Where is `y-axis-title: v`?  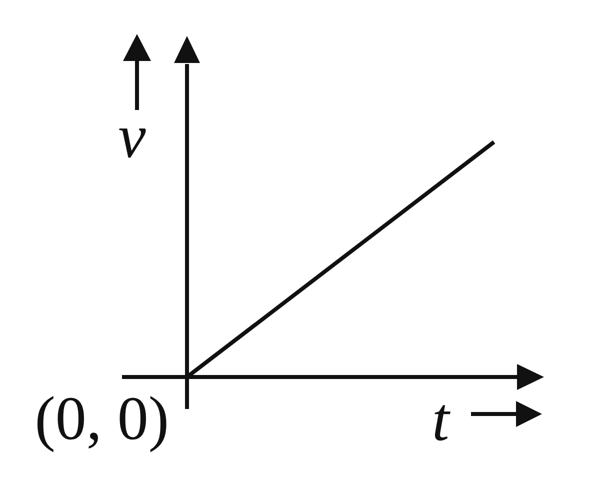 y-axis-title: v is located at coordinates (132, 137).